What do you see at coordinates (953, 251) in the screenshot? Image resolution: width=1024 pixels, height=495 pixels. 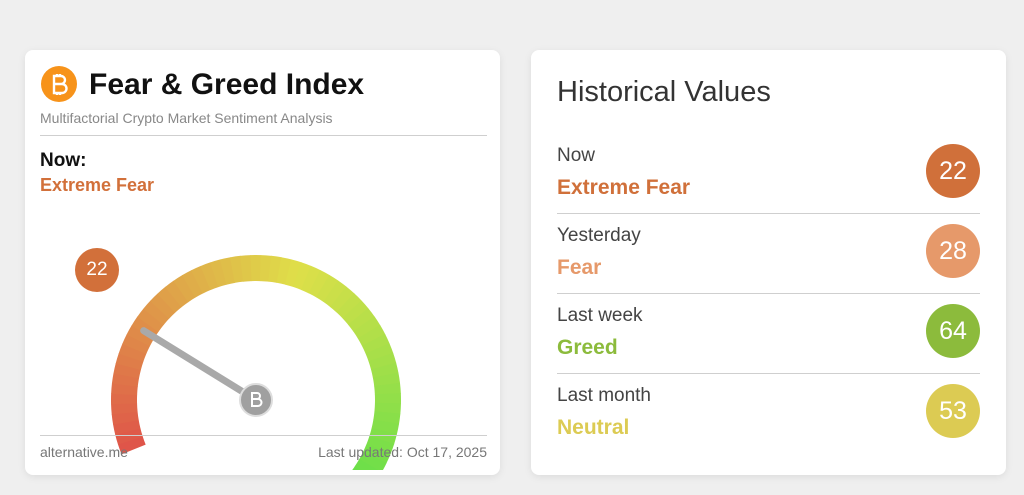 I see `value-badge: 28` at bounding box center [953, 251].